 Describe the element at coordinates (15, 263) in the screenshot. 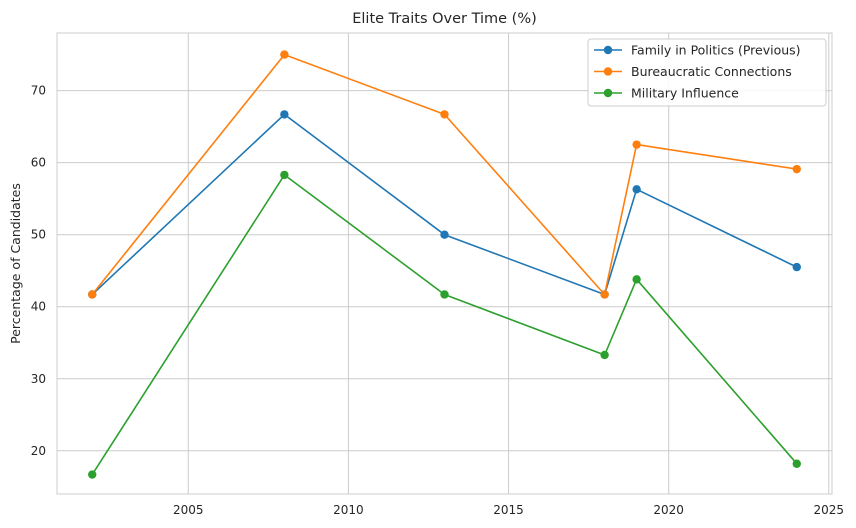

I see `y-axis-label: Percentage of Candidates` at that location.